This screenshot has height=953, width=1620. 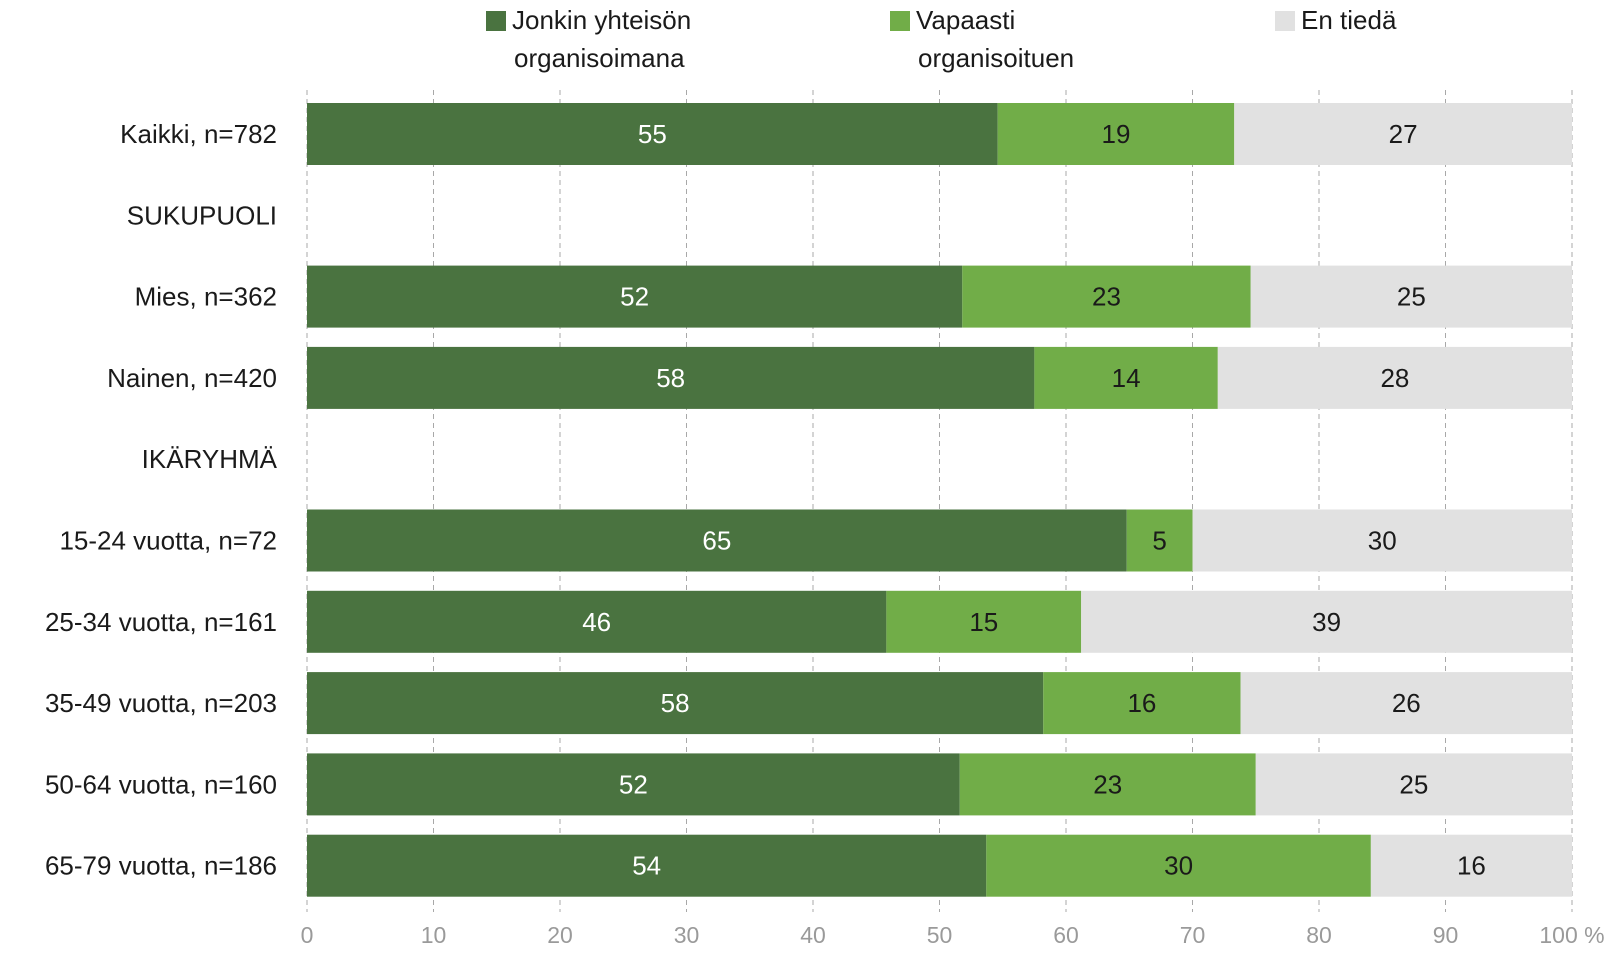 I want to click on category-label: Nainen, n=420, so click(x=192, y=378).